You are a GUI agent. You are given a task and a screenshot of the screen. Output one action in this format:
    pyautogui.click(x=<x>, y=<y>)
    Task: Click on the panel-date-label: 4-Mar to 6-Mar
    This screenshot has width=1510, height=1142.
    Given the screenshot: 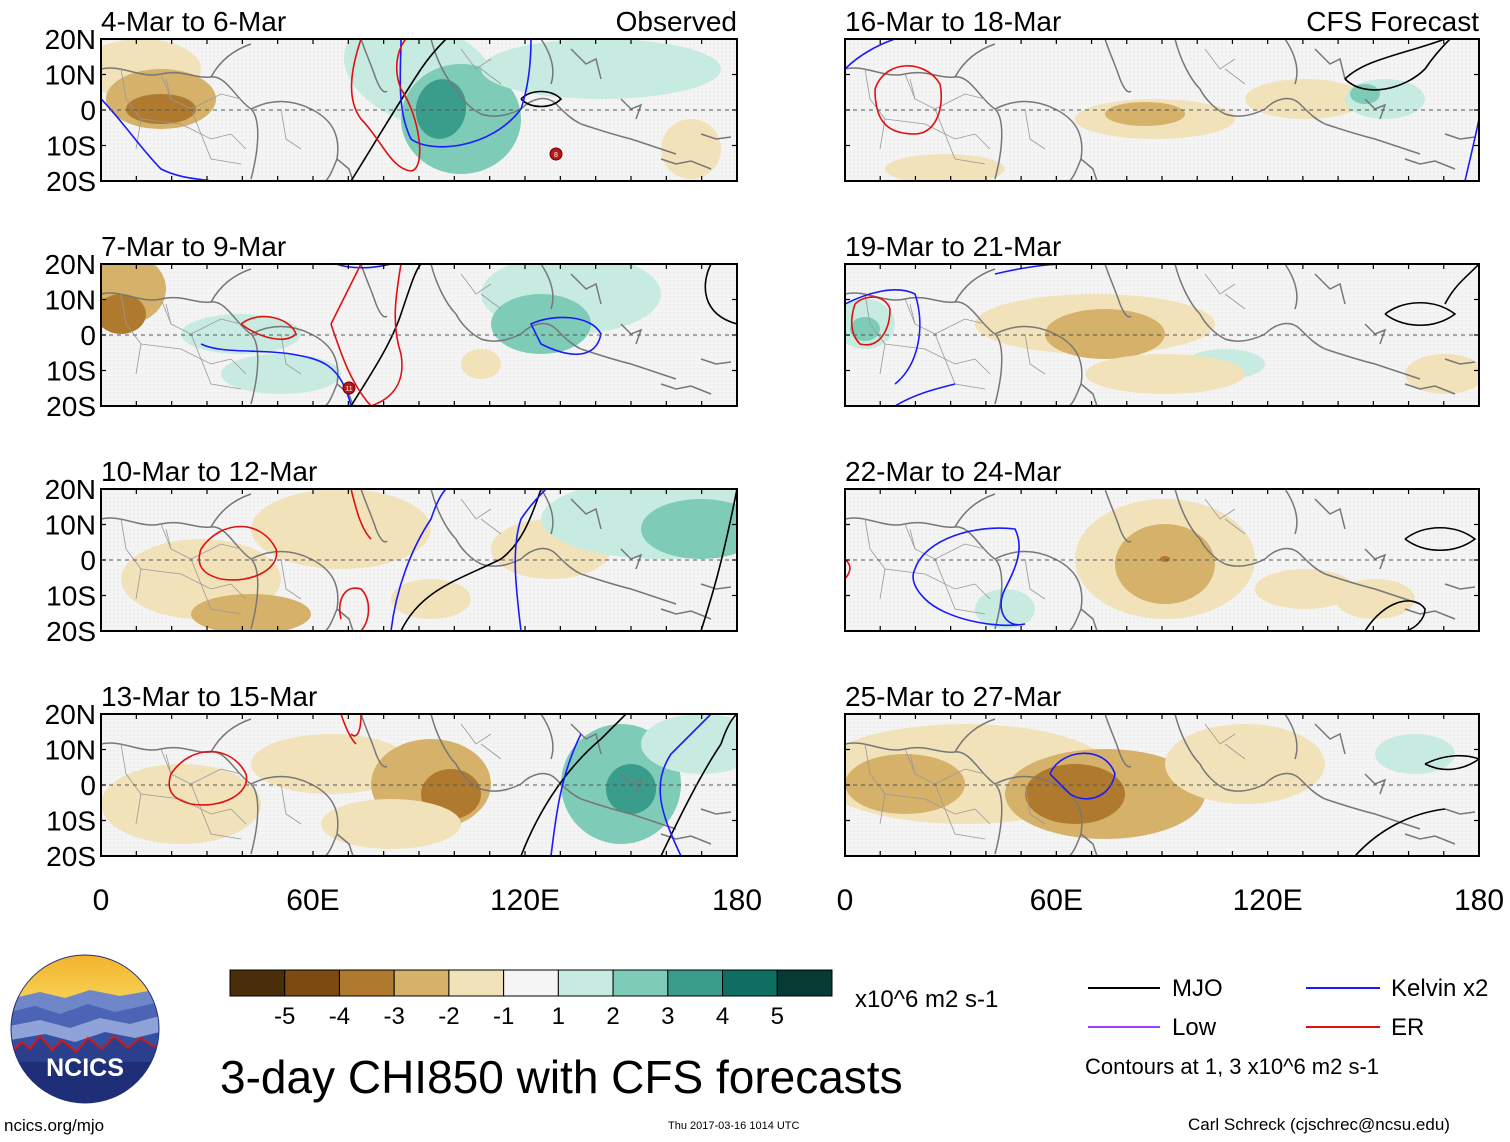 What is the action you would take?
    pyautogui.click(x=193, y=21)
    